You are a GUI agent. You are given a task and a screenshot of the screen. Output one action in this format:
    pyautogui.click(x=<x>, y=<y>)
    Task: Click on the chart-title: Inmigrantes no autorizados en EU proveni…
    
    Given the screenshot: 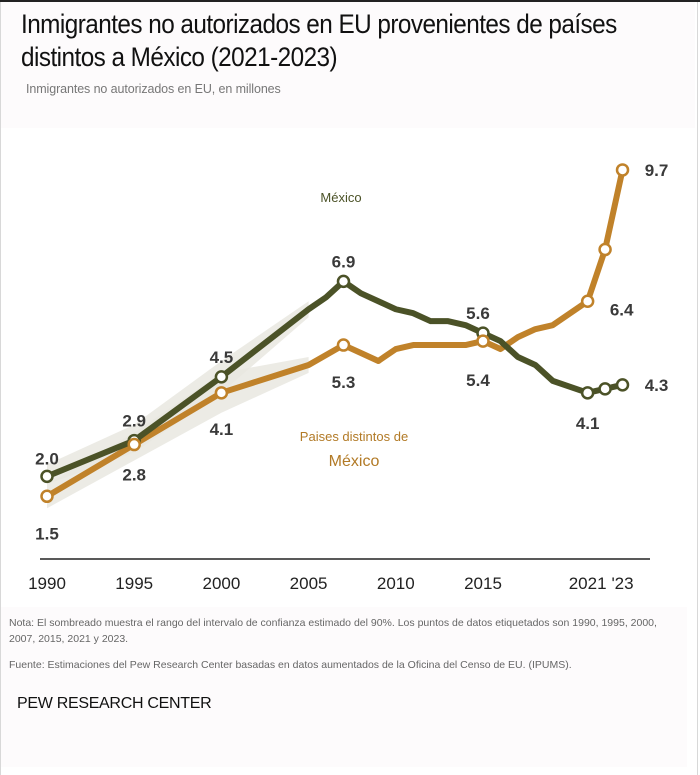 What is the action you would take?
    pyautogui.click(x=319, y=40)
    